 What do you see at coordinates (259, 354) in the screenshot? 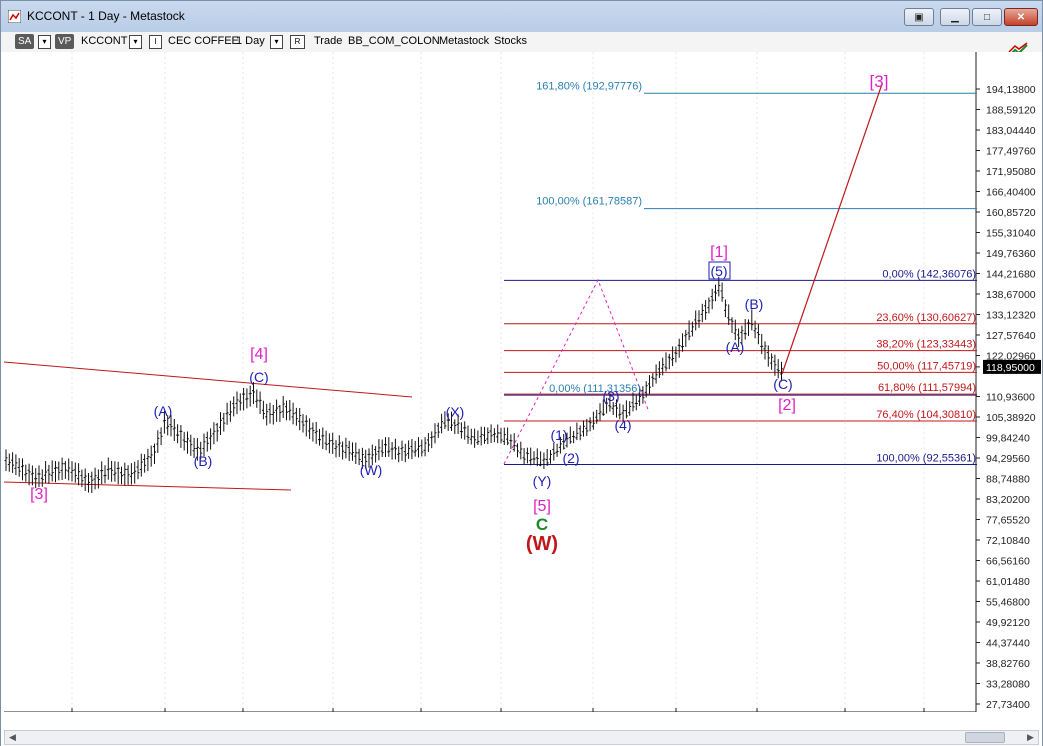
I see `wave-label-w4: [4]` at bounding box center [259, 354].